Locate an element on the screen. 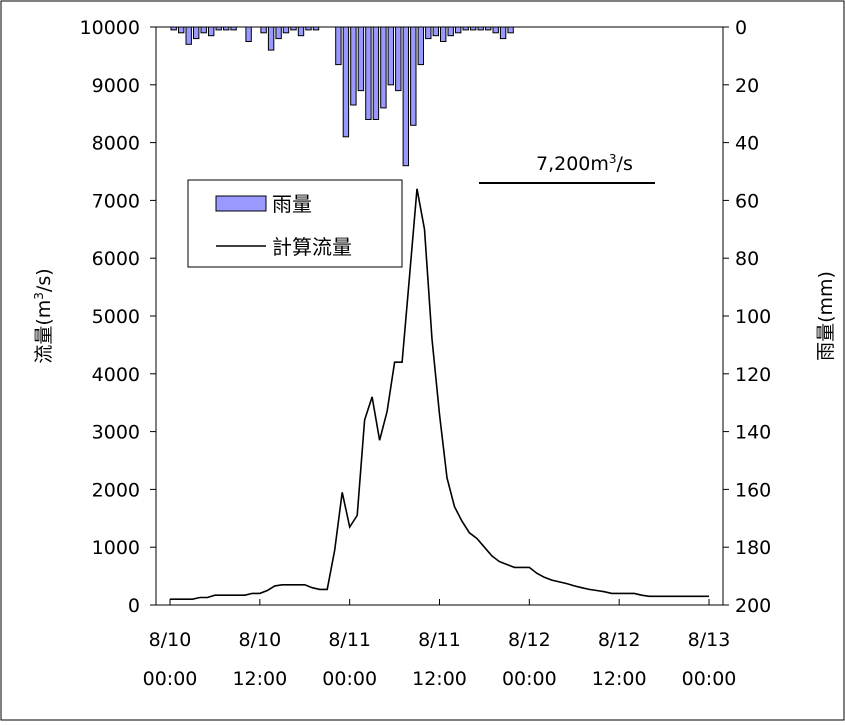  x-tick-date: 8/13 is located at coordinates (709, 640).